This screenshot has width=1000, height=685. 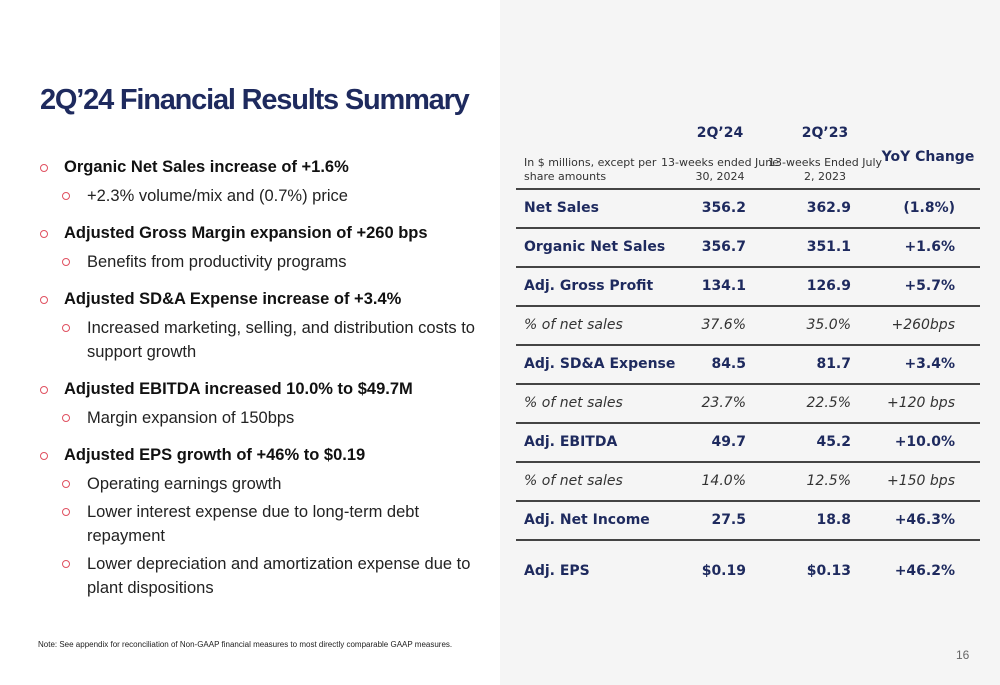 What do you see at coordinates (561, 208) in the screenshot?
I see `cell-label: Net Sales` at bounding box center [561, 208].